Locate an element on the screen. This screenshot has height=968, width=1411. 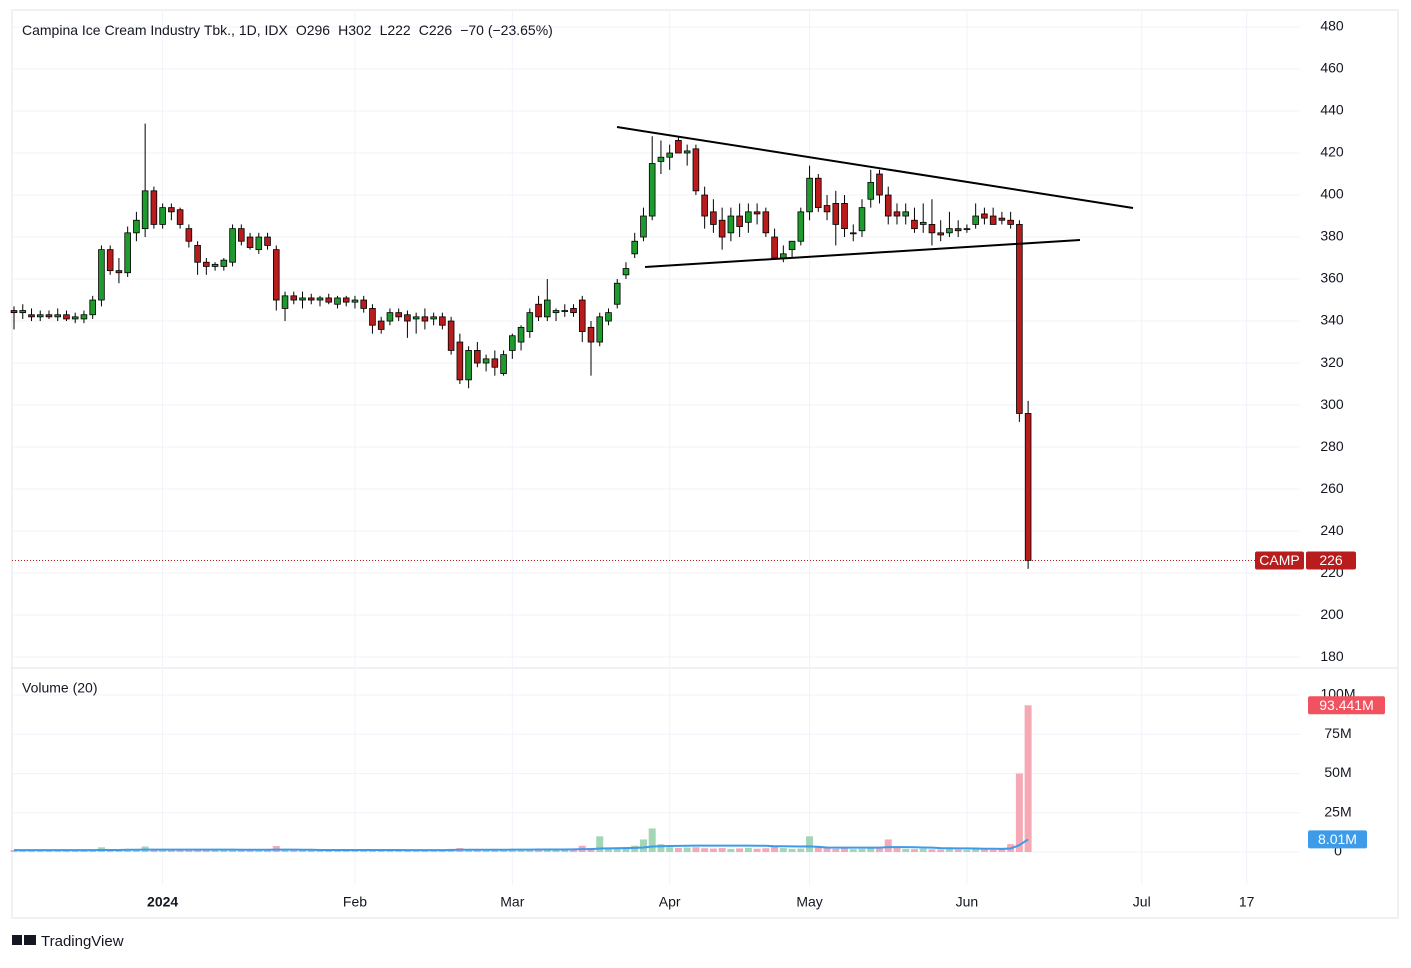
brand: TradingView is located at coordinates (82, 941).